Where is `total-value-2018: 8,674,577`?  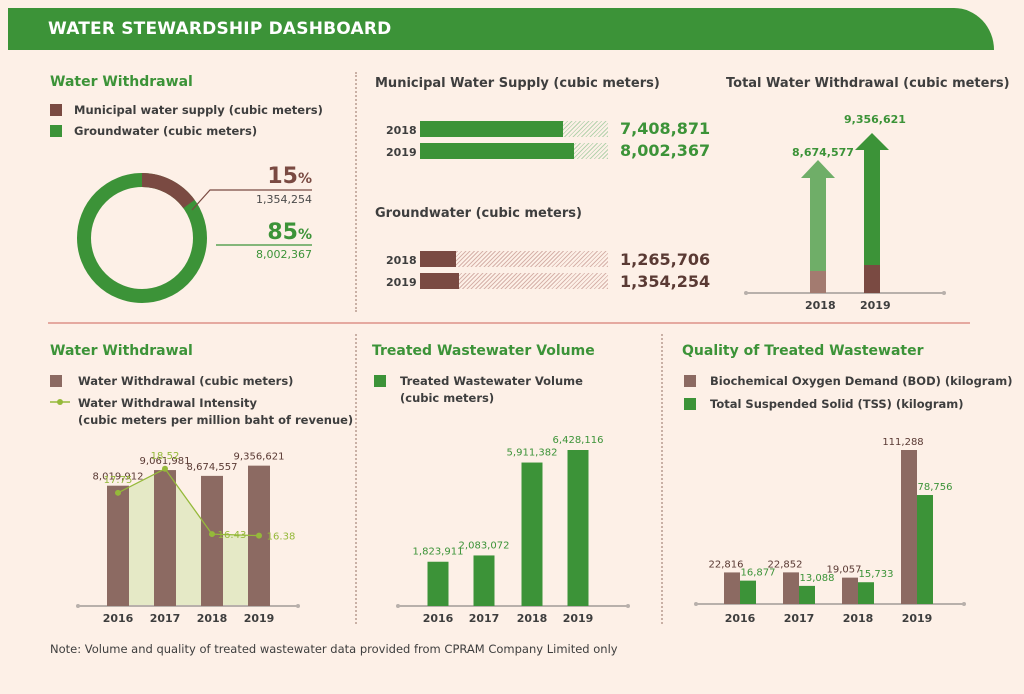
total-value-2018: 8,674,577 is located at coordinates (823, 152).